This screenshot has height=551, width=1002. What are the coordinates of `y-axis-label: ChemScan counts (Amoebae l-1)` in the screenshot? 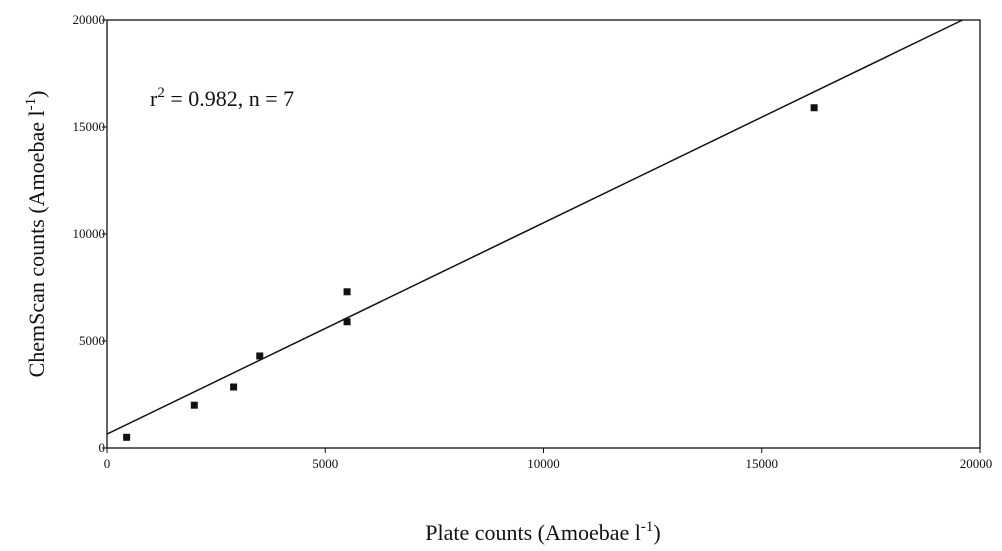 It's located at (36, 234).